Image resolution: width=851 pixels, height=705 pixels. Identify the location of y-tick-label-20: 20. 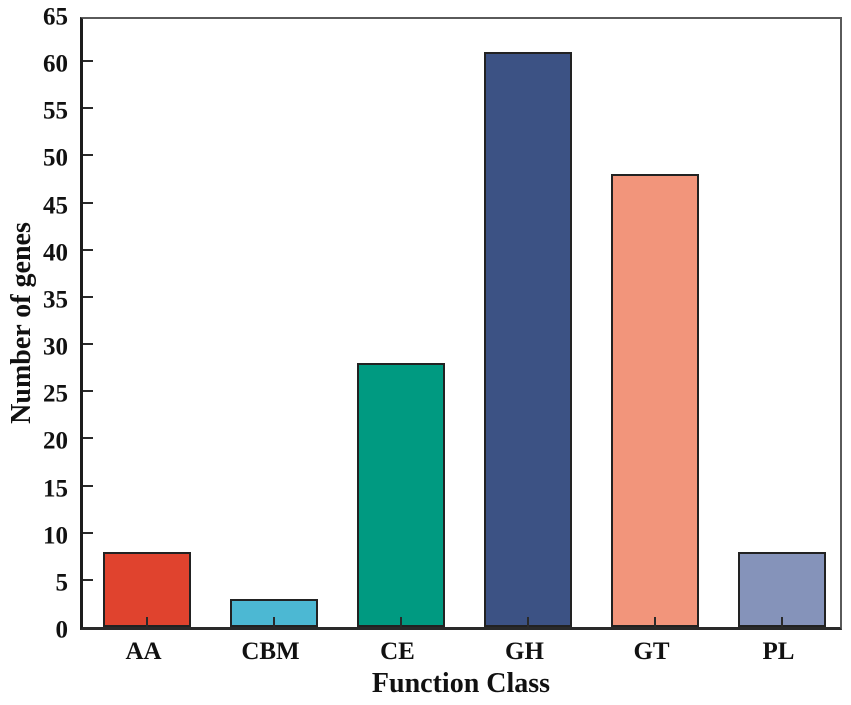
(55, 441).